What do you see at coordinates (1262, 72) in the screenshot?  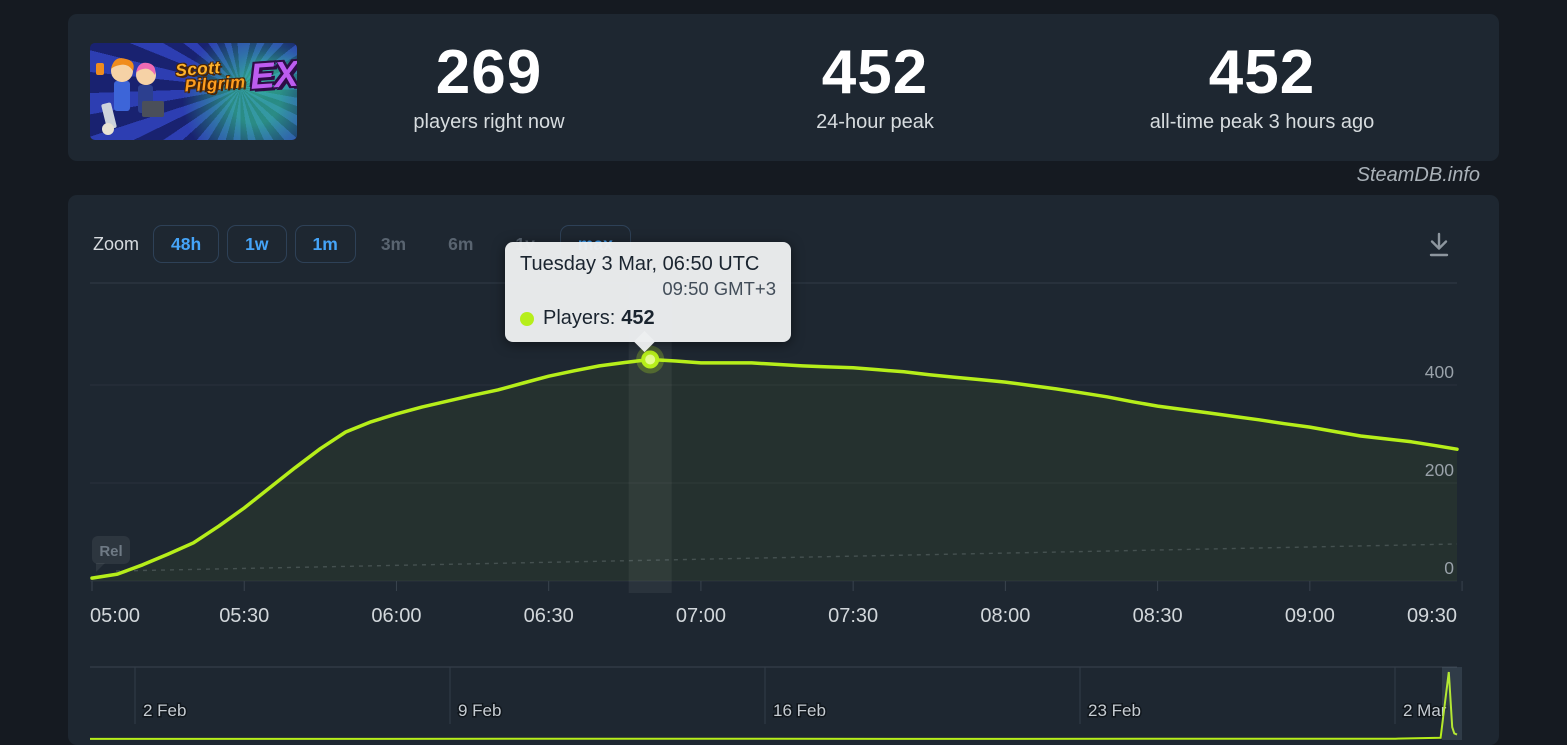 I see `alltime-peak-value: 452` at bounding box center [1262, 72].